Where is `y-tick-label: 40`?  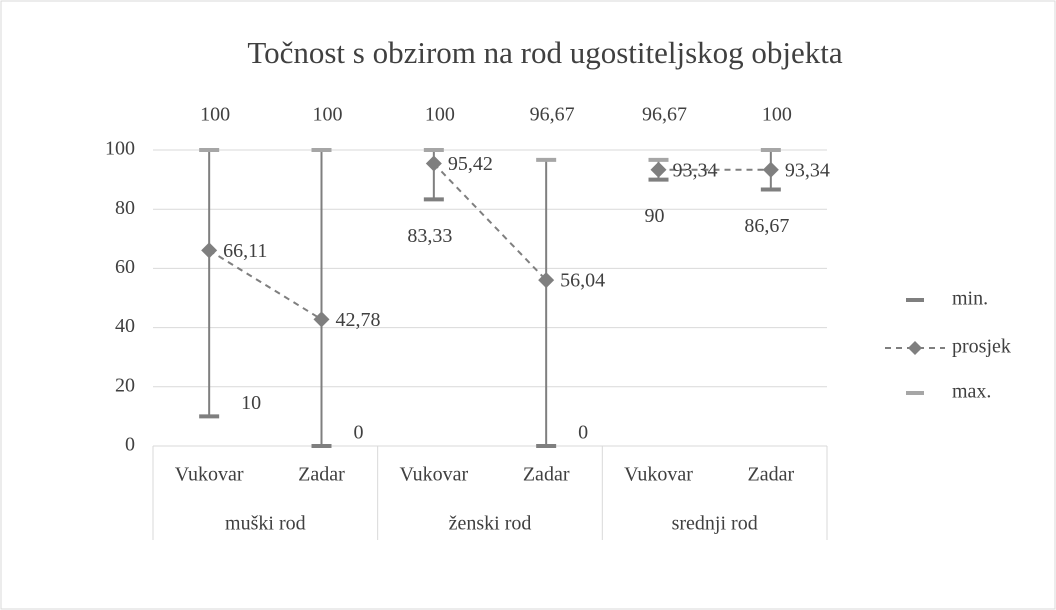
y-tick-label: 40 is located at coordinates (125, 326).